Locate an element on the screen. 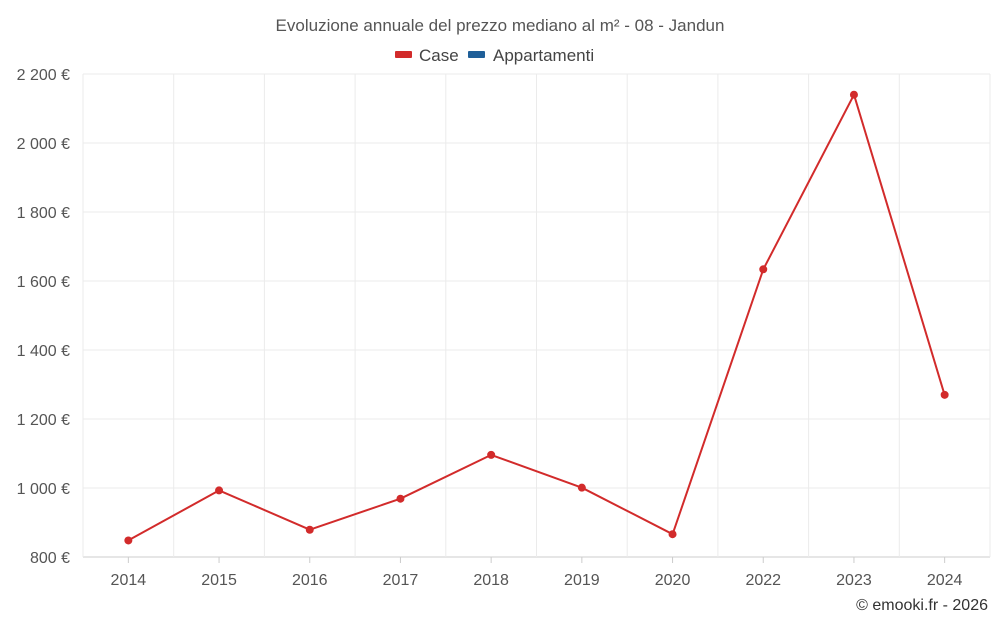 Image resolution: width=1000 pixels, height=630 pixels. x-tick-label: 2019 is located at coordinates (582, 580).